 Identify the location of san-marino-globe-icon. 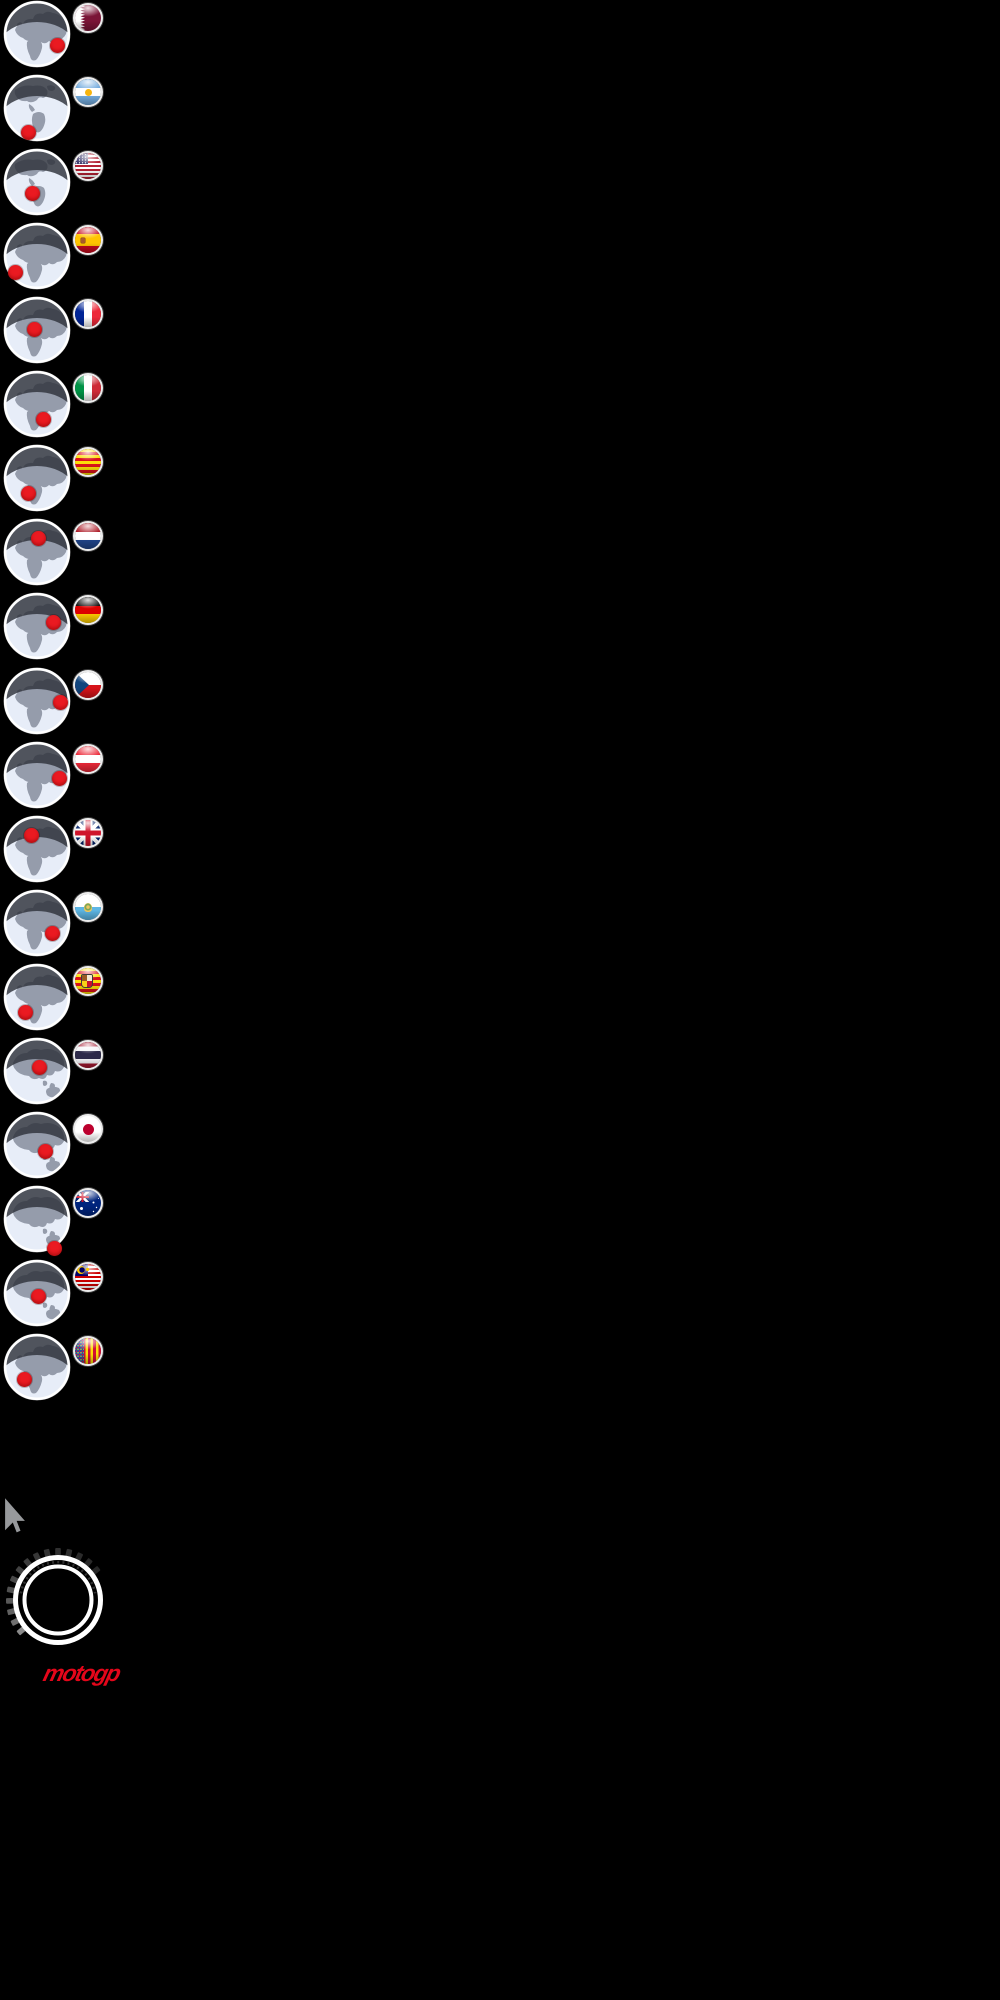
(37, 923).